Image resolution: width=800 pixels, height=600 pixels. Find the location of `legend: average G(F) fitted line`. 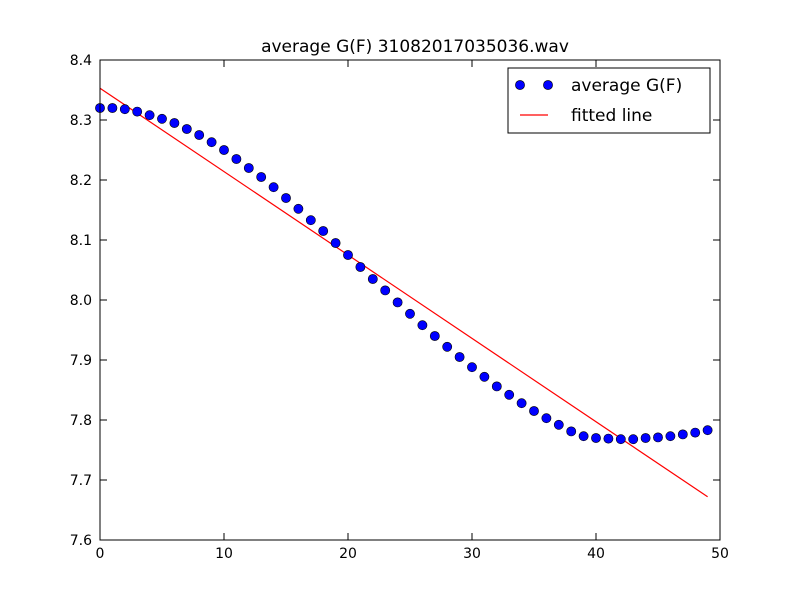

legend: average G(F) fitted line is located at coordinates (609, 100).